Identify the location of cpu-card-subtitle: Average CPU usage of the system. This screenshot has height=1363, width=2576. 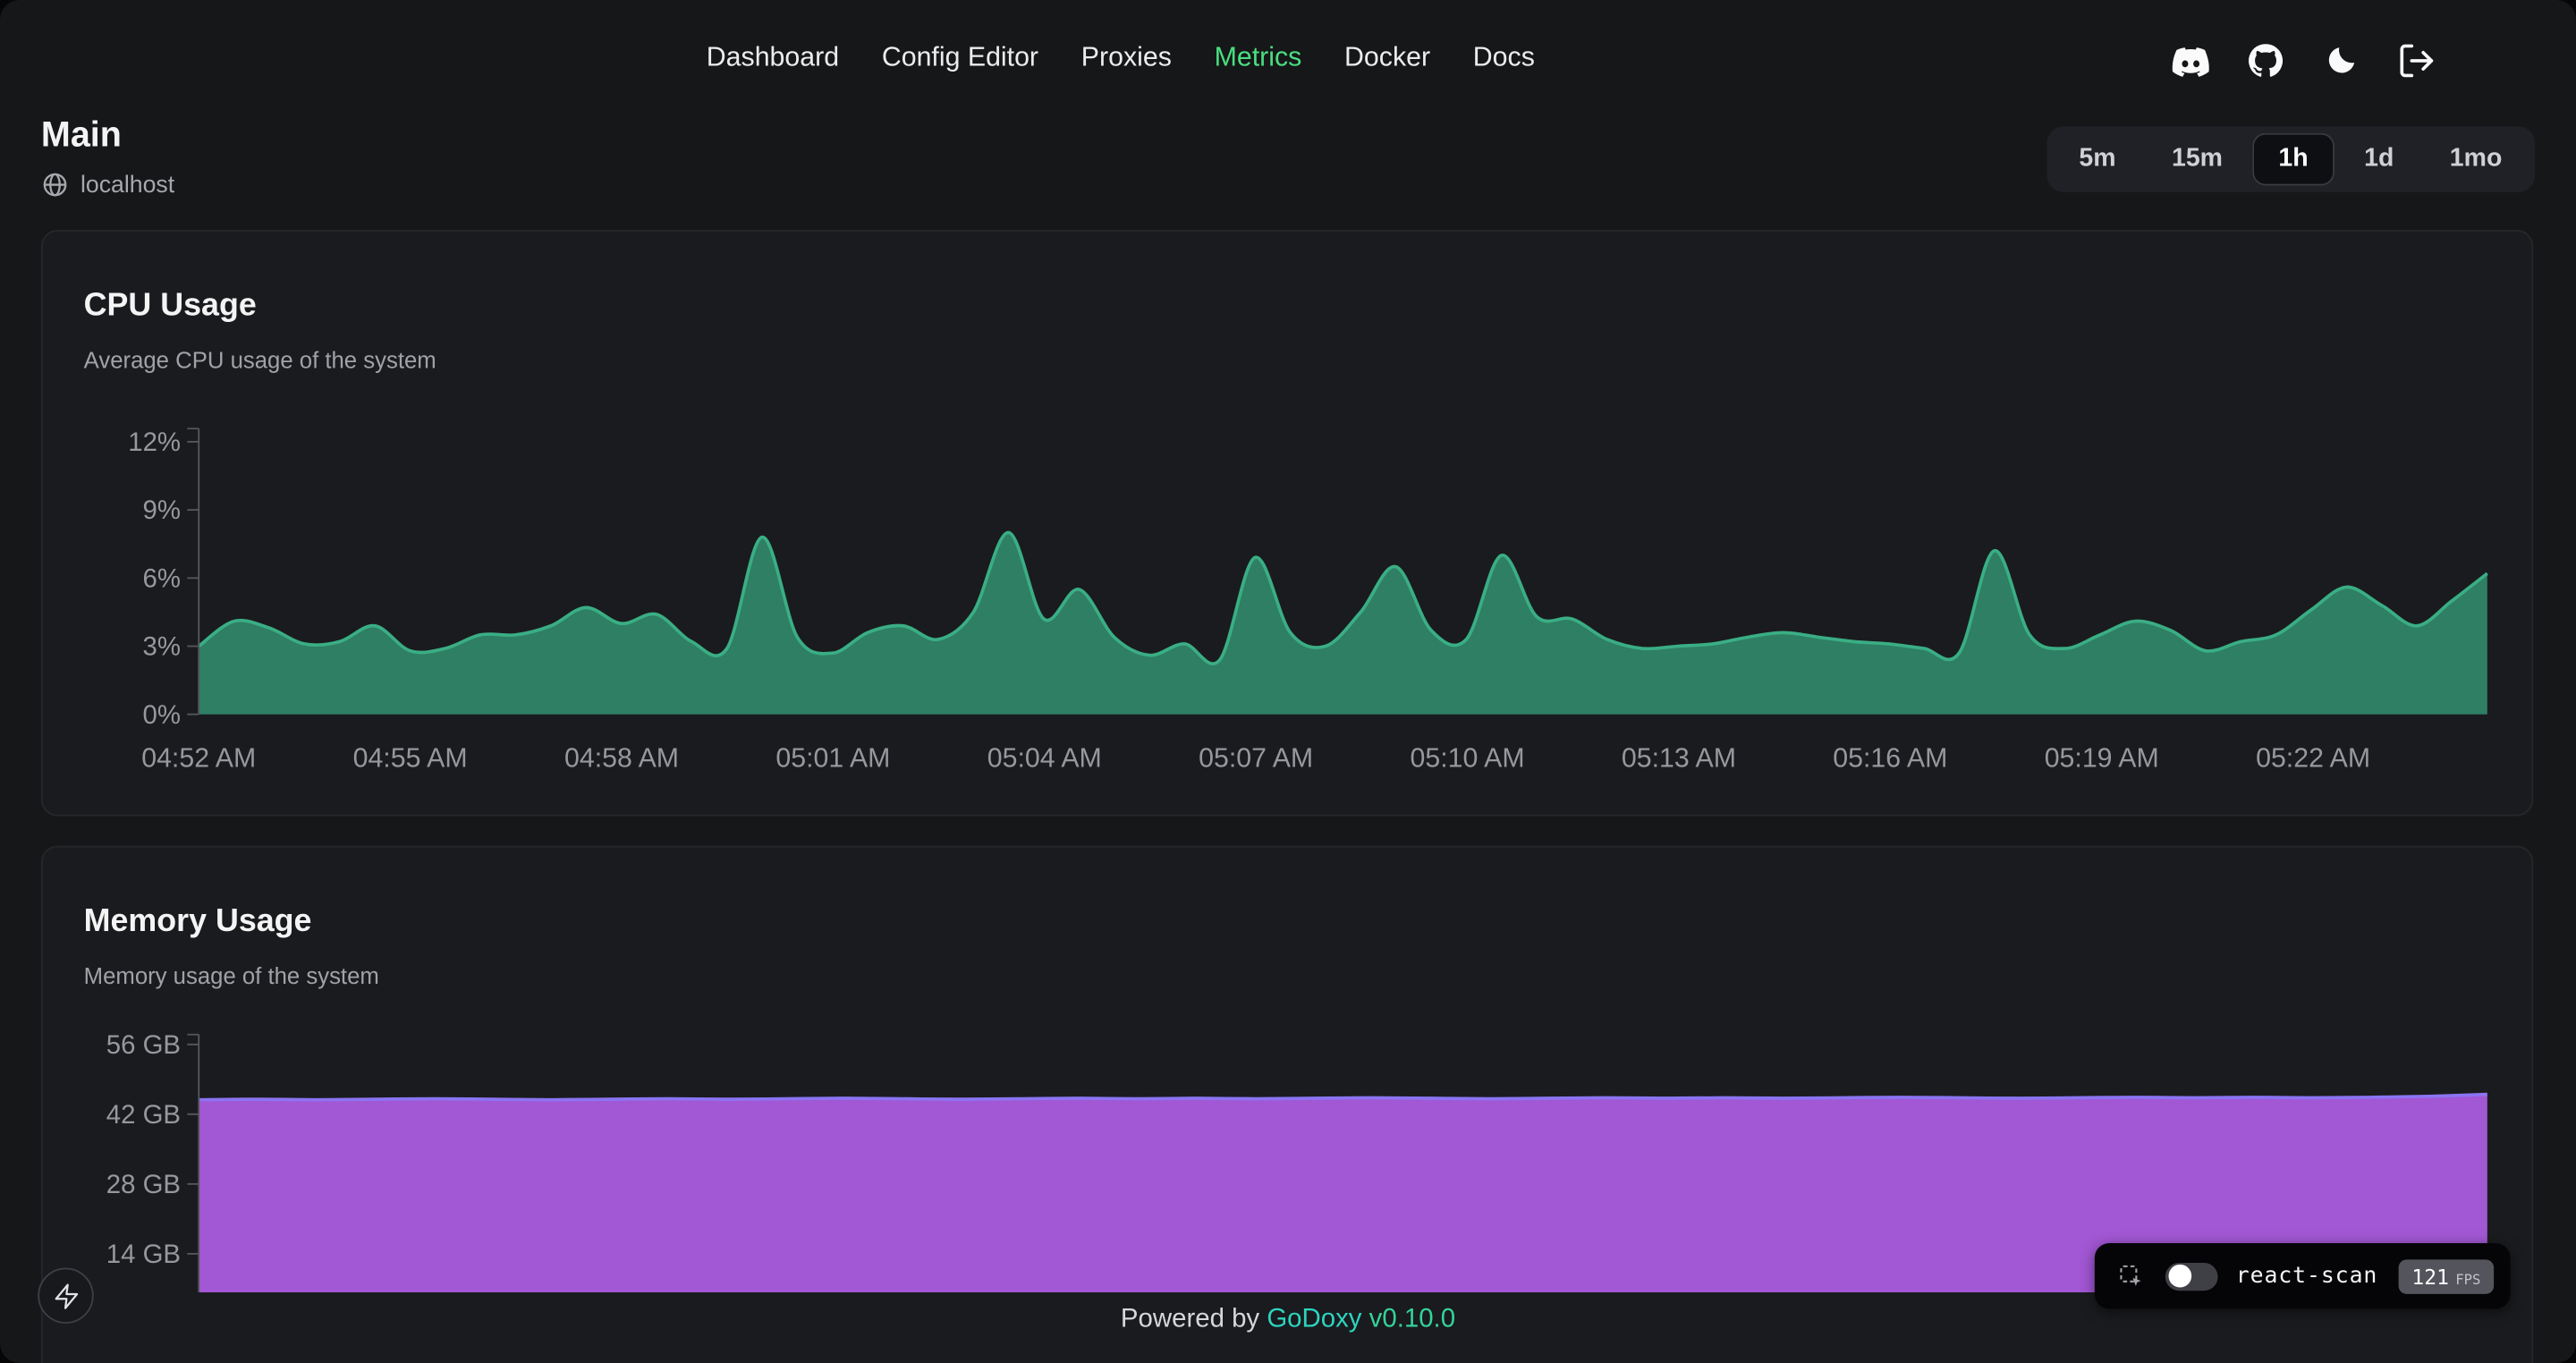
(259, 360).